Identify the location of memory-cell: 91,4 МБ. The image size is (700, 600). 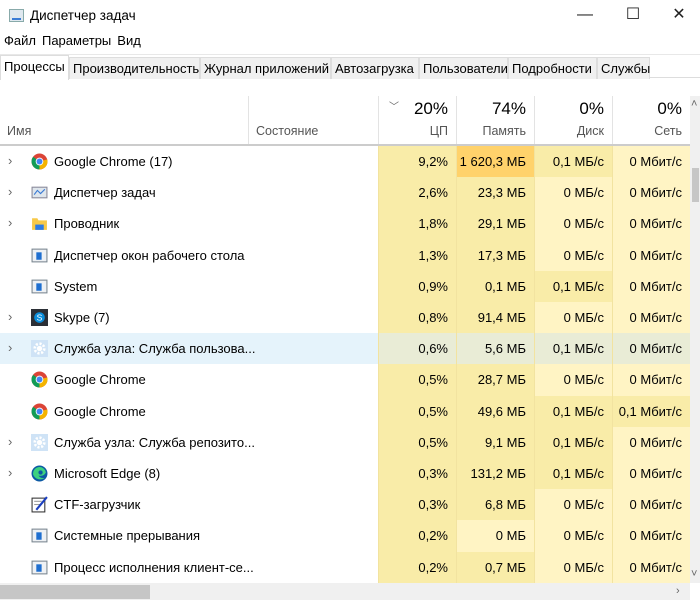
(495, 318).